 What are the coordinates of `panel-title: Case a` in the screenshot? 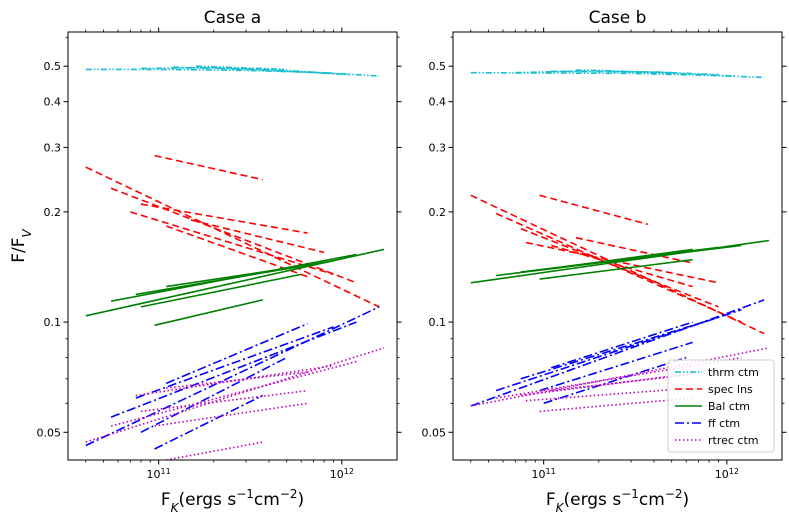 It's located at (232, 18).